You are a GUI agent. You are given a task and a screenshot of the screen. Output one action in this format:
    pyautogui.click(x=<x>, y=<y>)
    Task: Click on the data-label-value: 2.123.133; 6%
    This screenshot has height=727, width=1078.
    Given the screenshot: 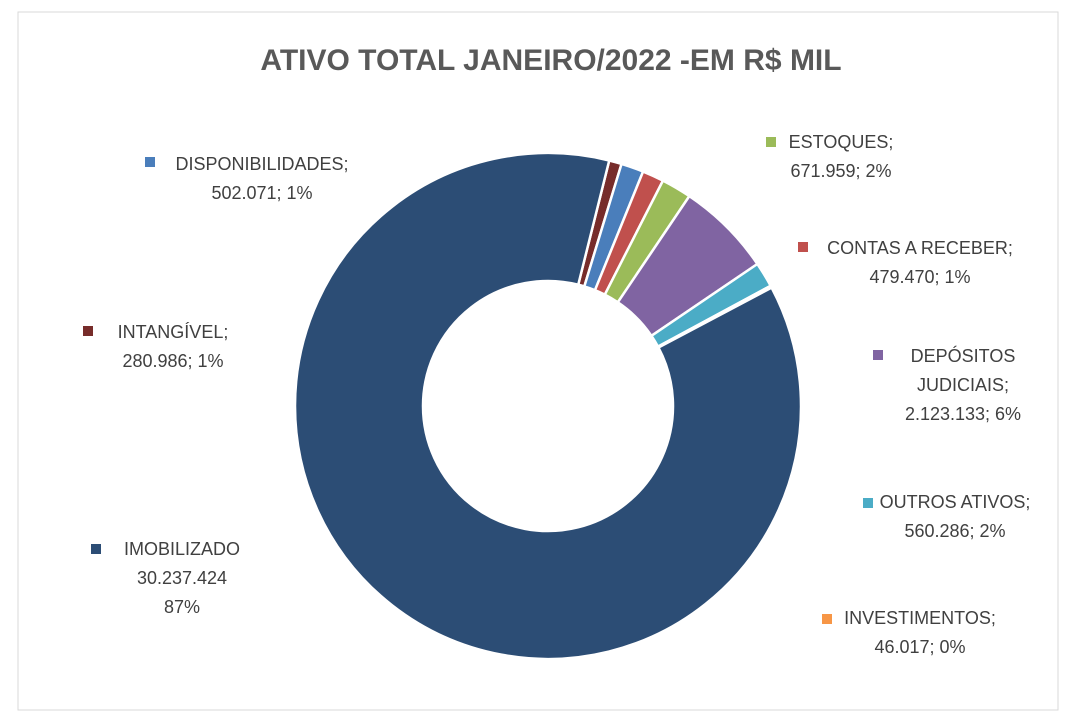 What is the action you would take?
    pyautogui.click(x=963, y=414)
    